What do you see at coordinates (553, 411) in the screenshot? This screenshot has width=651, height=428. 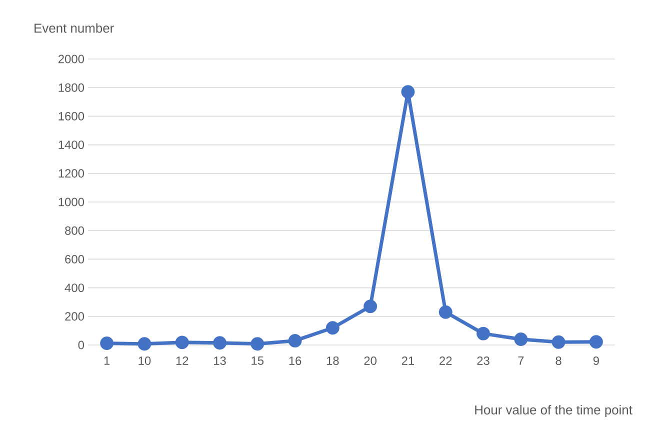 I see `x-axis-title: Hour value of the time point` at bounding box center [553, 411].